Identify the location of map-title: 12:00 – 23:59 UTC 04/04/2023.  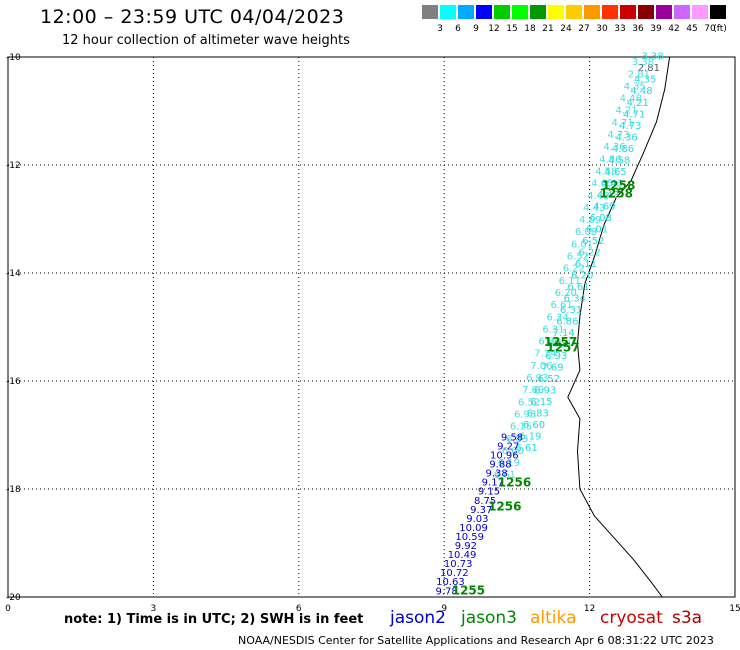
(192, 17).